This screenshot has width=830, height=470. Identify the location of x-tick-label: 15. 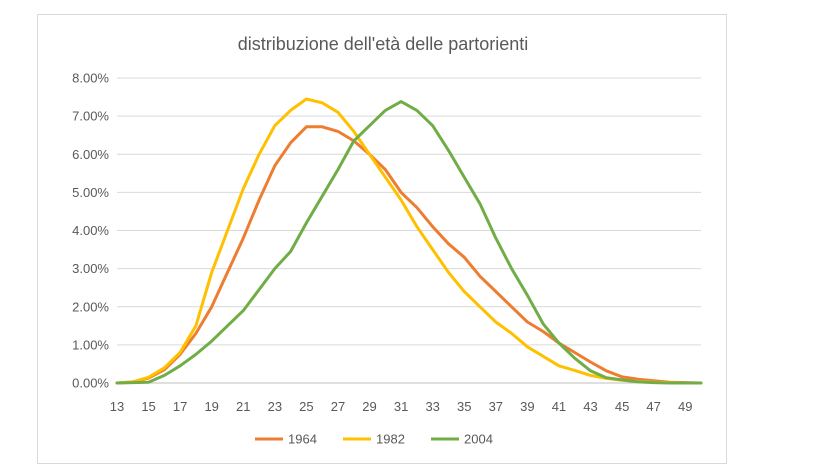
(148, 406).